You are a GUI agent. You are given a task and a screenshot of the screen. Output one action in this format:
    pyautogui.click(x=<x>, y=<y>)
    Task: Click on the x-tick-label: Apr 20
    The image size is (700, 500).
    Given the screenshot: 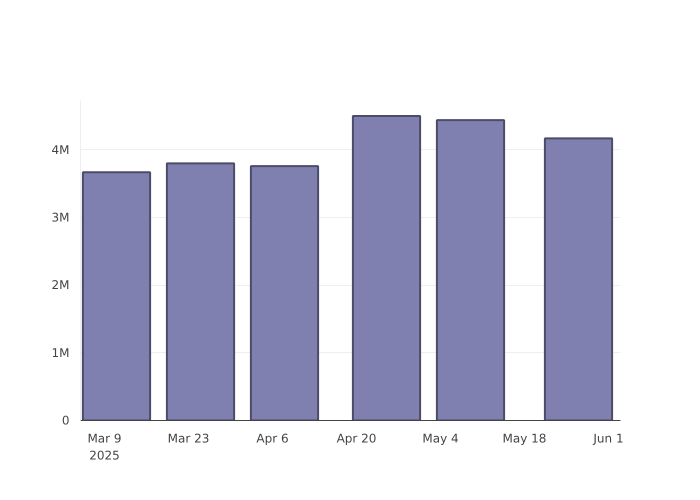 What is the action you would take?
    pyautogui.click(x=356, y=439)
    